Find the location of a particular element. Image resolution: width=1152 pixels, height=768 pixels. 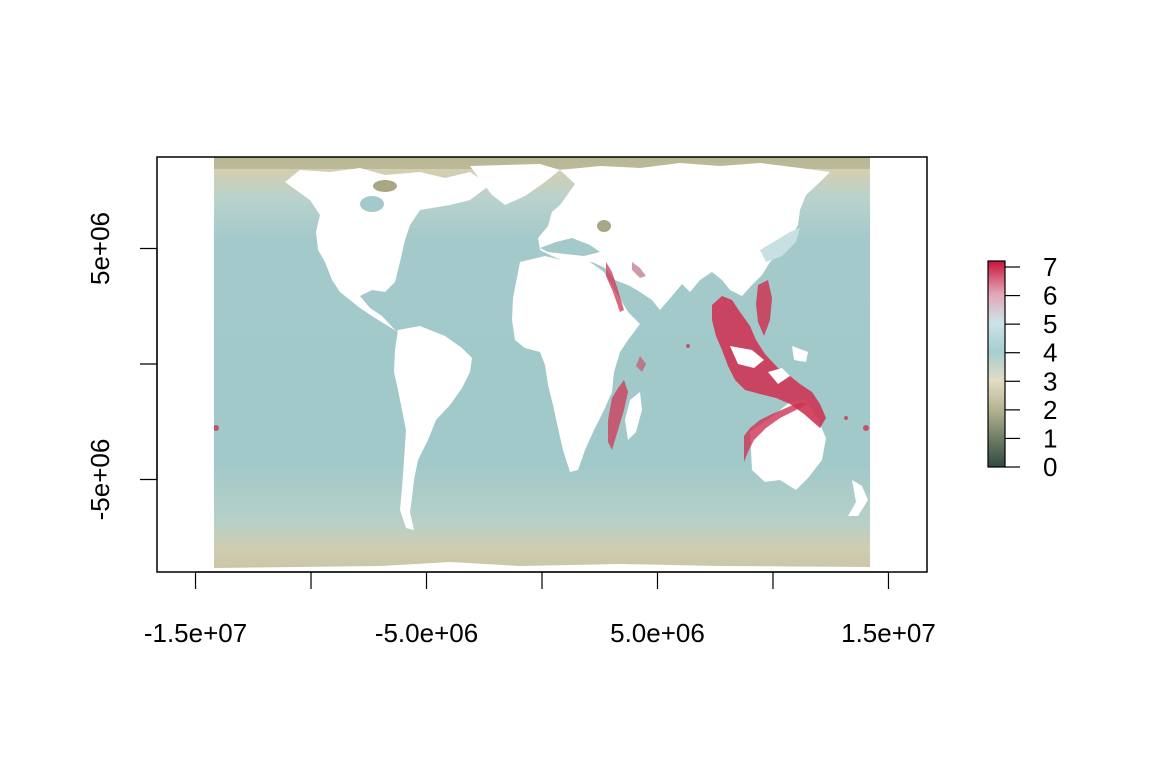

mozambique-shelf-hotspot is located at coordinates (641, 364).